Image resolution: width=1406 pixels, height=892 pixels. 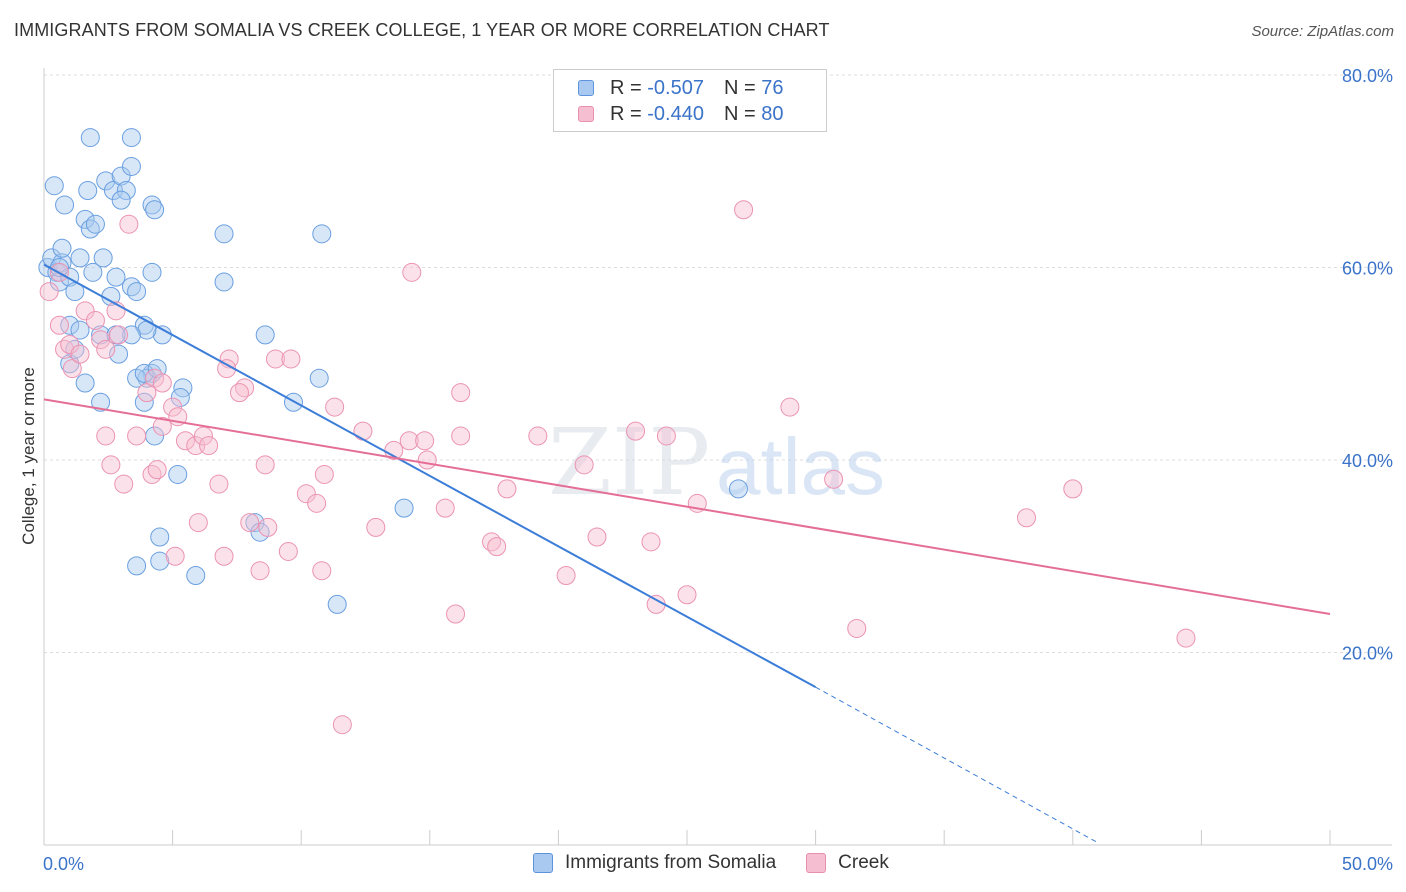 I want to click on legend-item-somalia: Immigrants from Somalia, so click(x=654, y=863).